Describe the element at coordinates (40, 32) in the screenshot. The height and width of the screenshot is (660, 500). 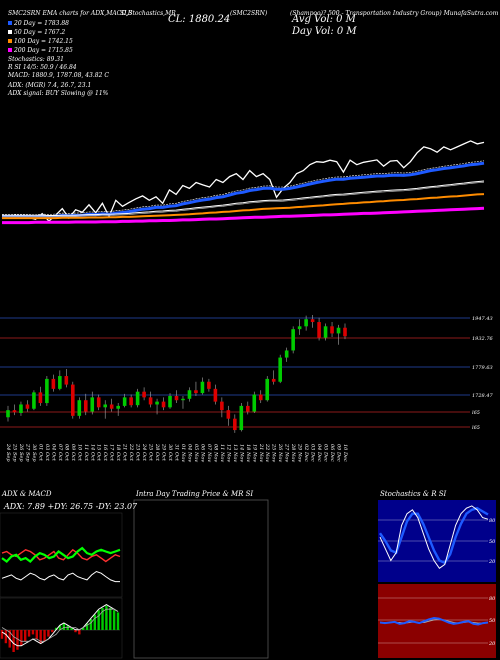
I see `ema50-label: 50 Day = 1767.2` at that location.